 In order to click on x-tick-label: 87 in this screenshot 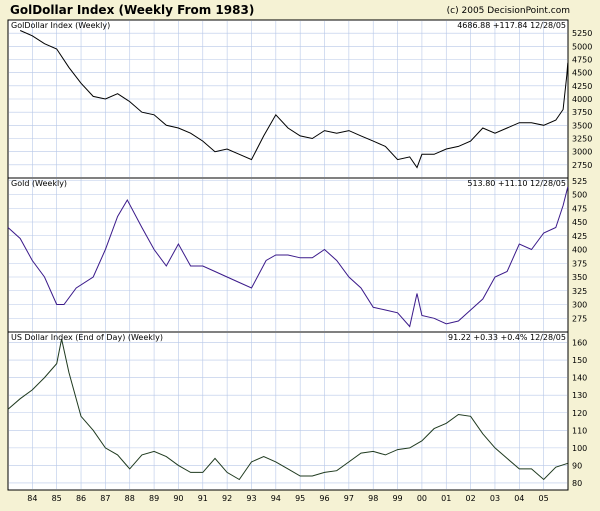, I will do `click(105, 498)`.